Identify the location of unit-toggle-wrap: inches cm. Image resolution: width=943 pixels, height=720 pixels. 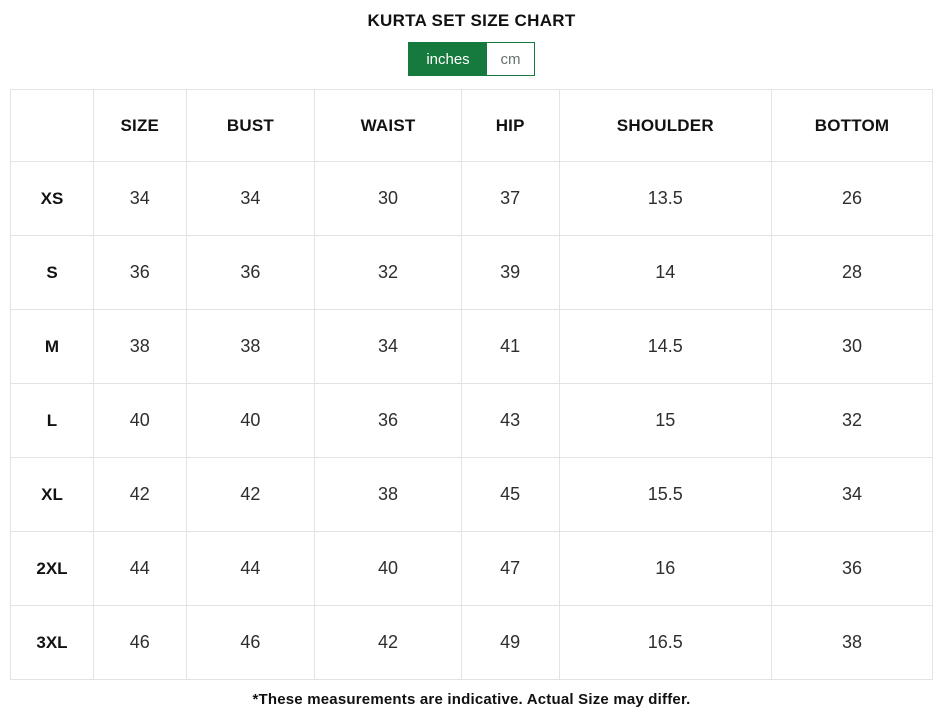
(471, 59).